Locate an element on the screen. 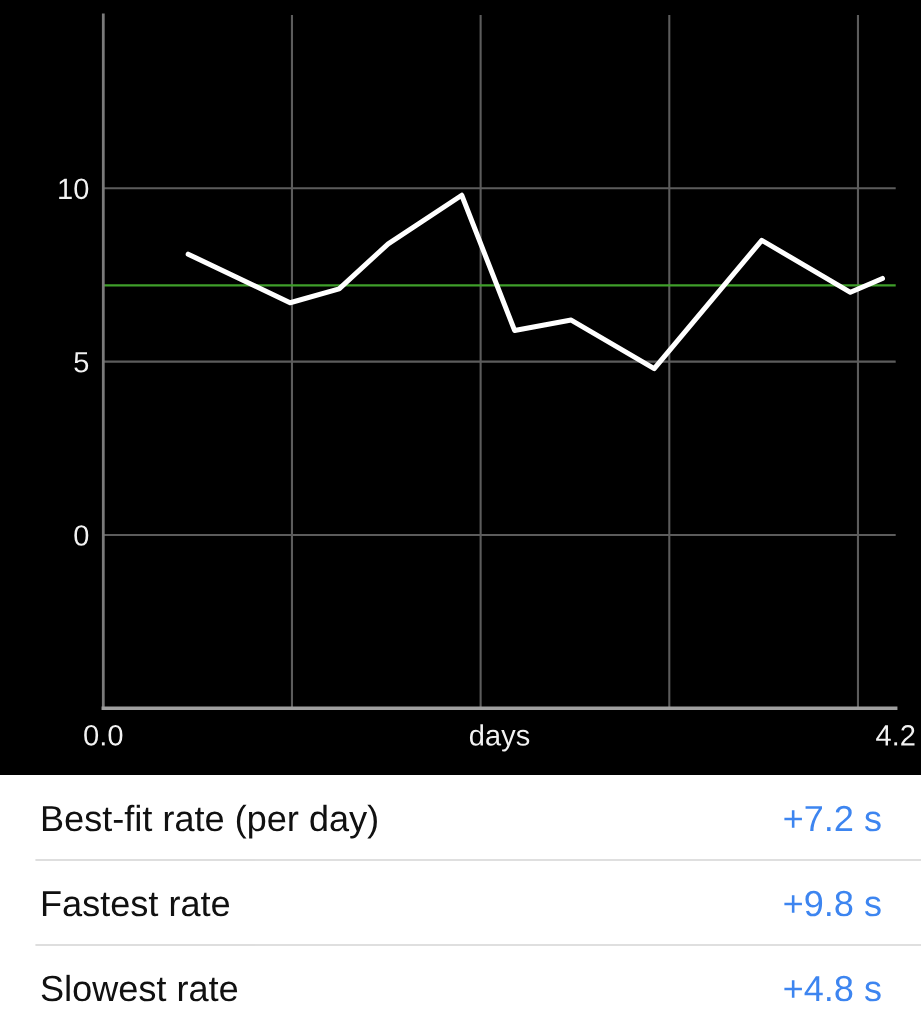 Image resolution: width=921 pixels, height=1024 pixels. y-tick-label: 0 is located at coordinates (81, 535).